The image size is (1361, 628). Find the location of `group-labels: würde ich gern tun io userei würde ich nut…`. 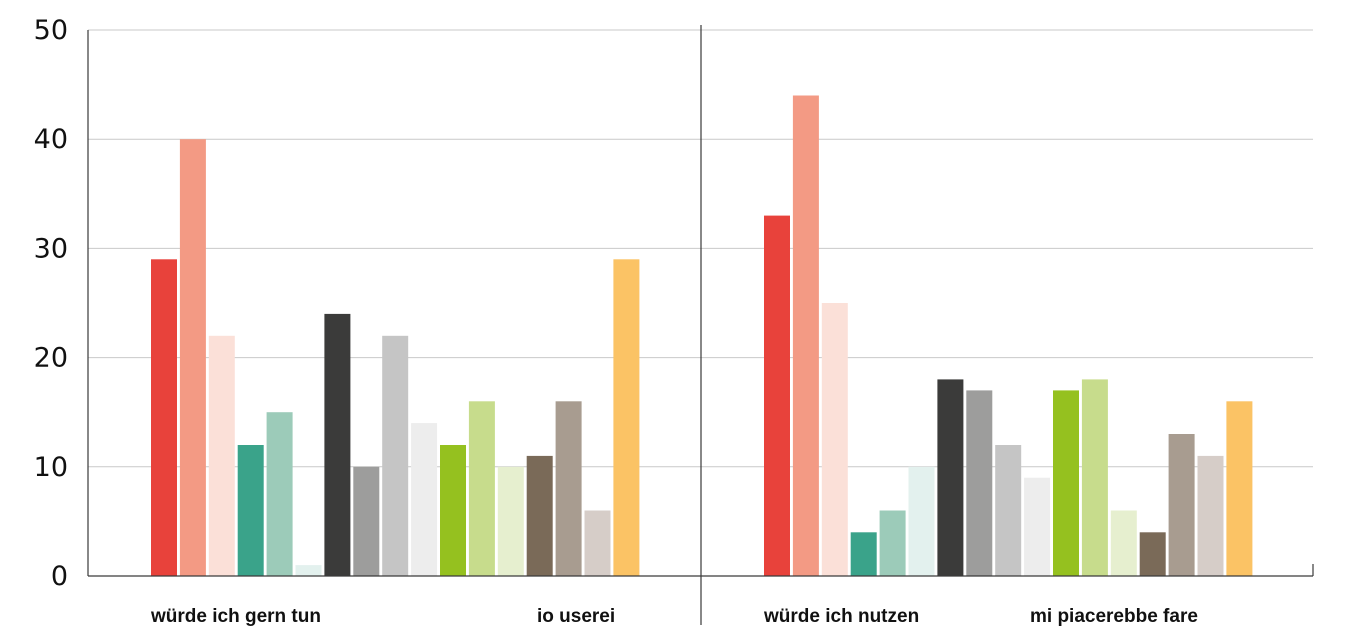

group-labels: würde ich gern tun io userei würde ich nut… is located at coordinates (674, 616).